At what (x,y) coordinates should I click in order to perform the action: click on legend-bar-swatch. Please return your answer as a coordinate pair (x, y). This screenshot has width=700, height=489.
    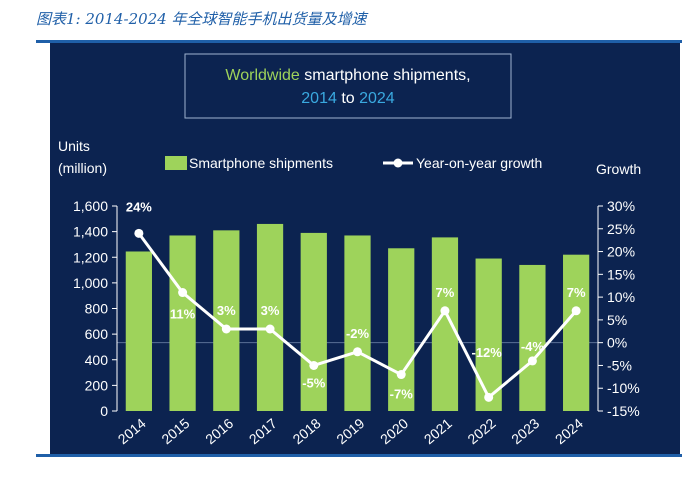
    Looking at the image, I should click on (176, 163).